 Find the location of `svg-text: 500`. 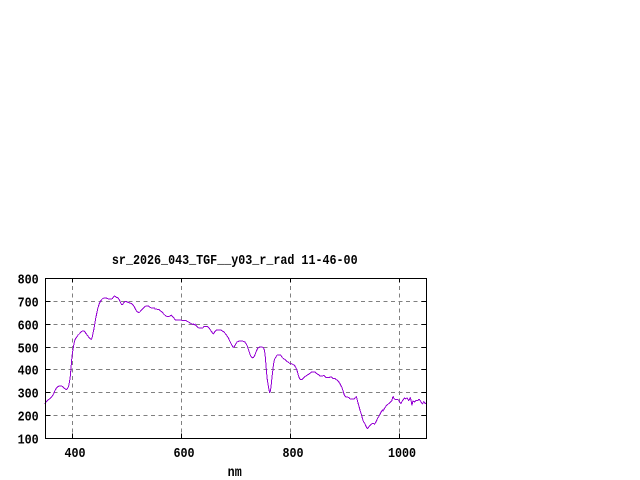

svg-text: 500 is located at coordinates (28, 348).